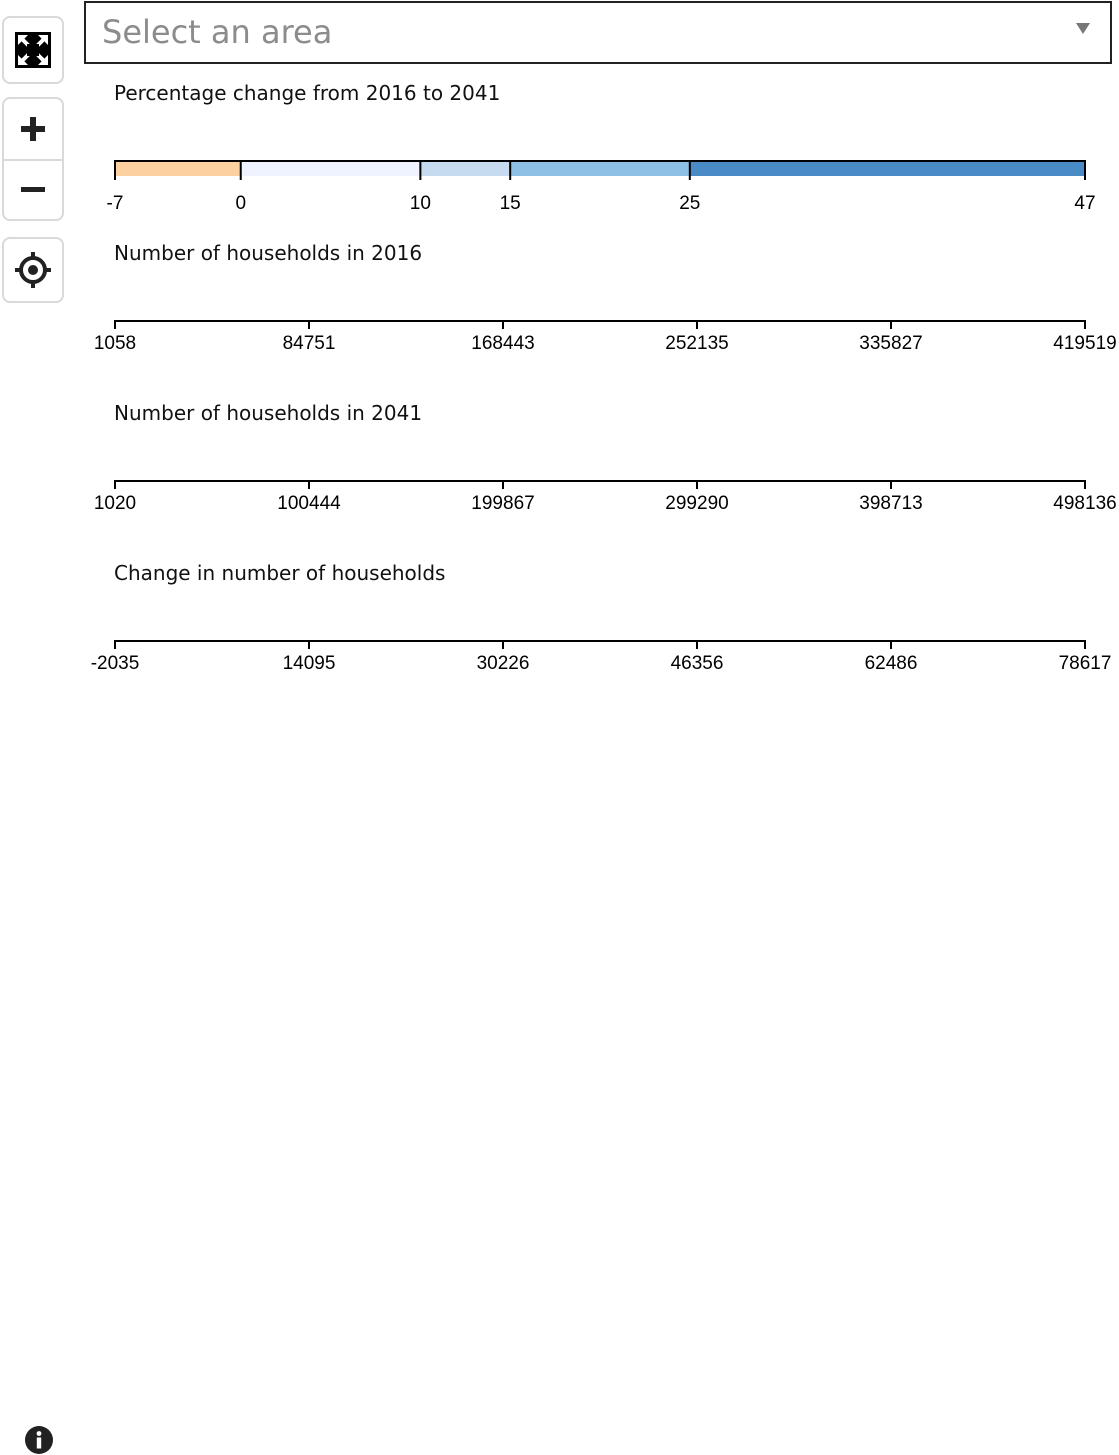 Image resolution: width=1119 pixels, height=1455 pixels. Describe the element at coordinates (696, 343) in the screenshot. I see `legend-tick-label: 252135` at that location.